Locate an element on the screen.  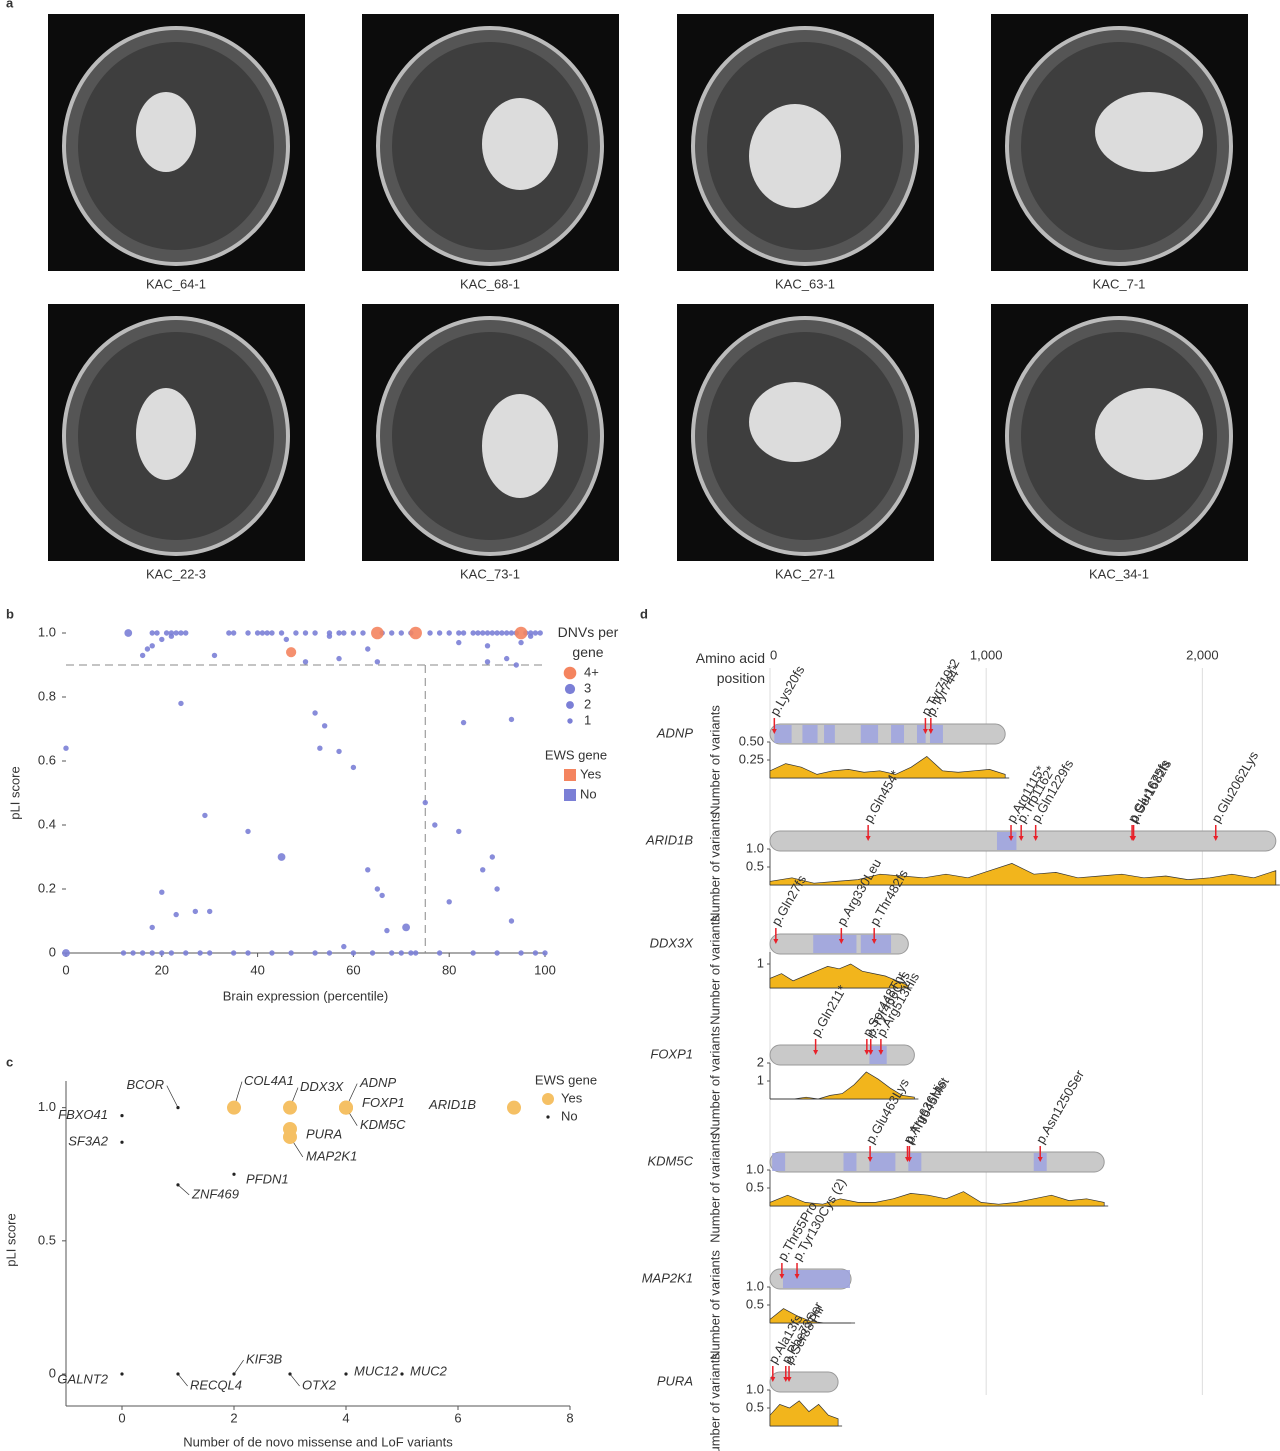
gene-label: KDM5C is located at coordinates (383, 1124).